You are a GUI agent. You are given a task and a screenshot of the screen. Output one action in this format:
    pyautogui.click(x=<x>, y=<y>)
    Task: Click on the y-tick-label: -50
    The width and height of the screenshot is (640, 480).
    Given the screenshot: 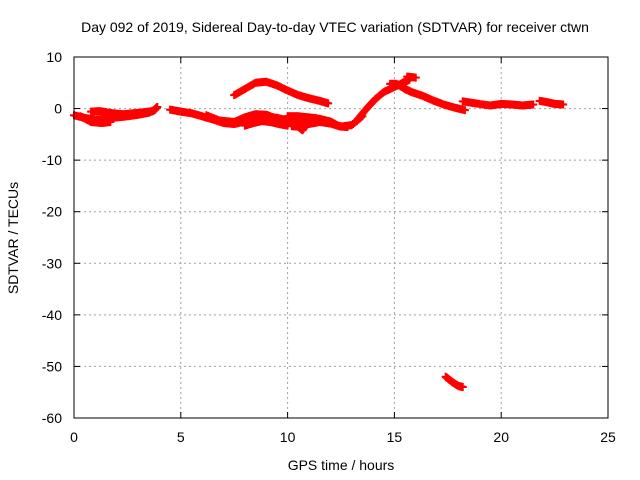 What is the action you would take?
    pyautogui.click(x=52, y=366)
    